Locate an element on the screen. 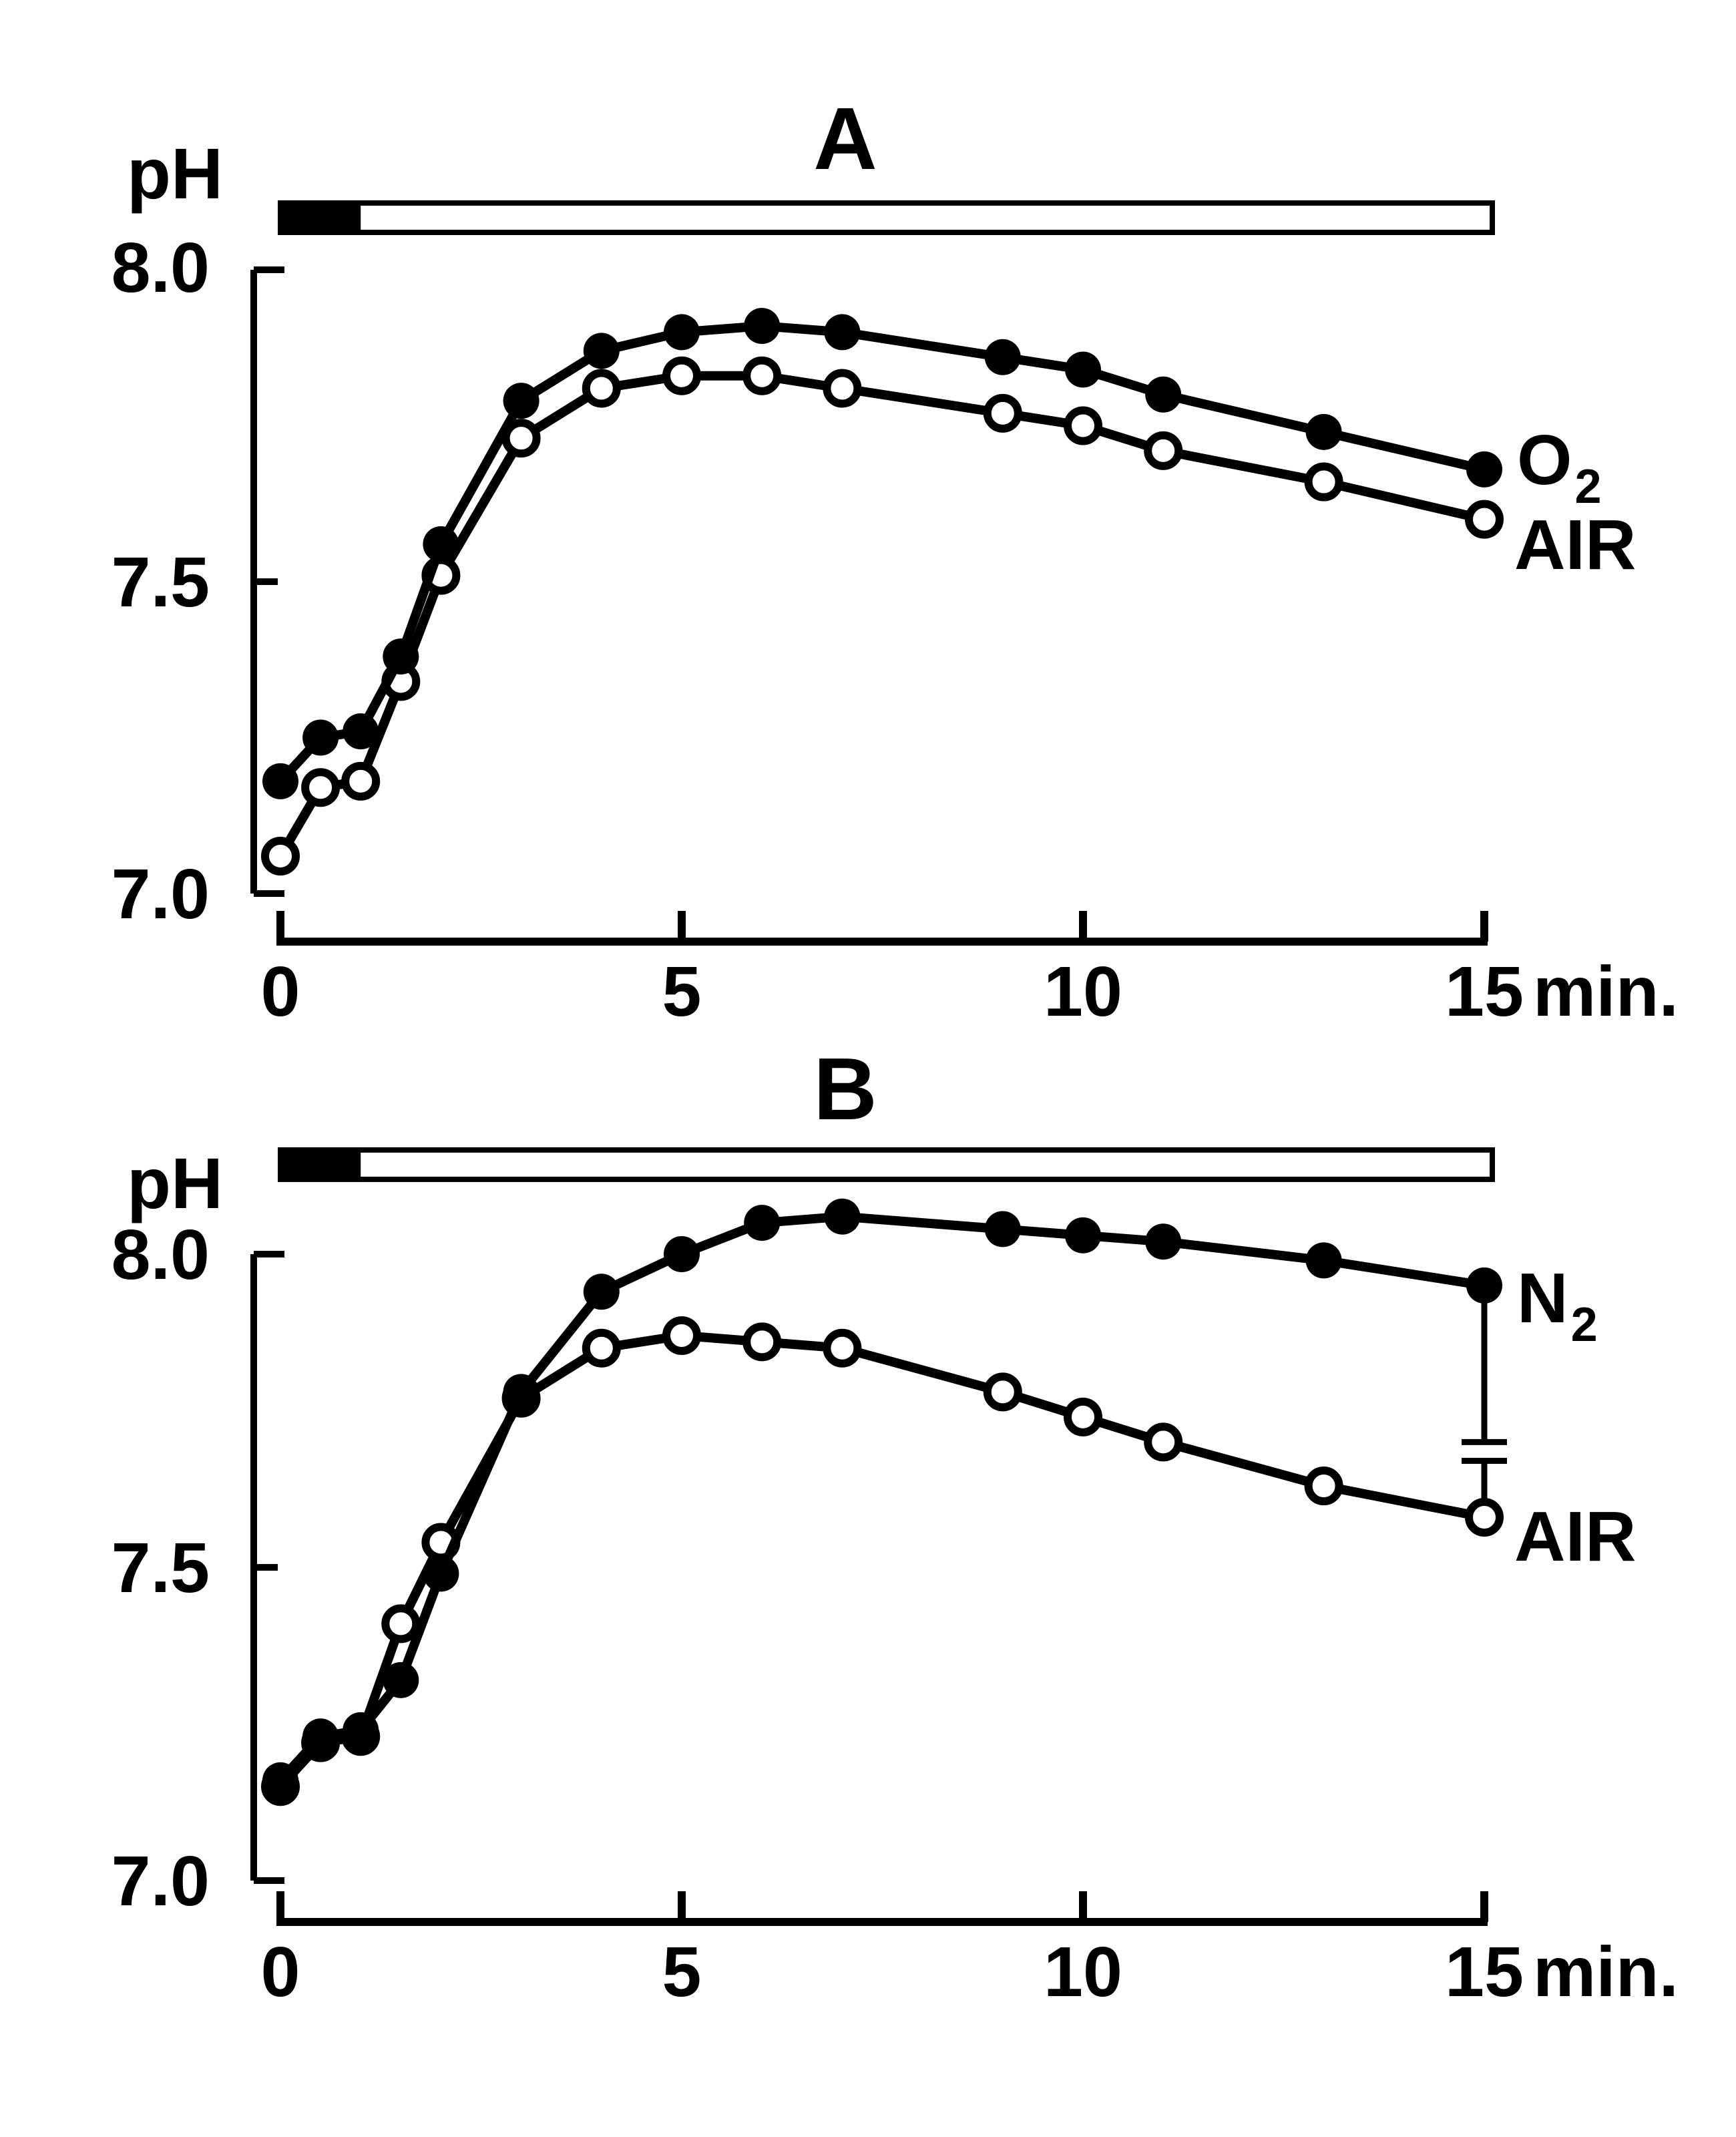 Image resolution: width=1736 pixels, height=2137 pixels. panel-a-xtick-5: 5 is located at coordinates (682, 991).